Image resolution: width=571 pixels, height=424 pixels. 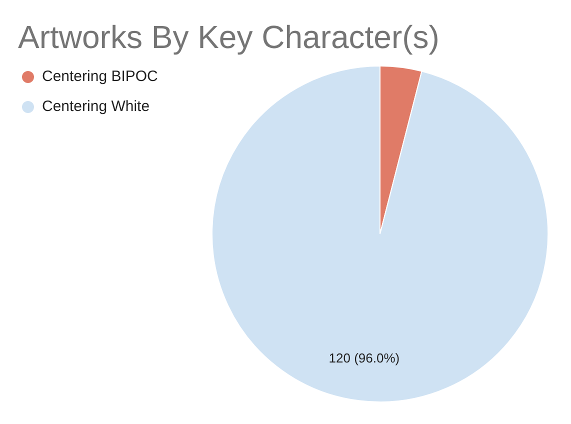 What do you see at coordinates (364, 358) in the screenshot?
I see `data-label: 120 (96.0%)` at bounding box center [364, 358].